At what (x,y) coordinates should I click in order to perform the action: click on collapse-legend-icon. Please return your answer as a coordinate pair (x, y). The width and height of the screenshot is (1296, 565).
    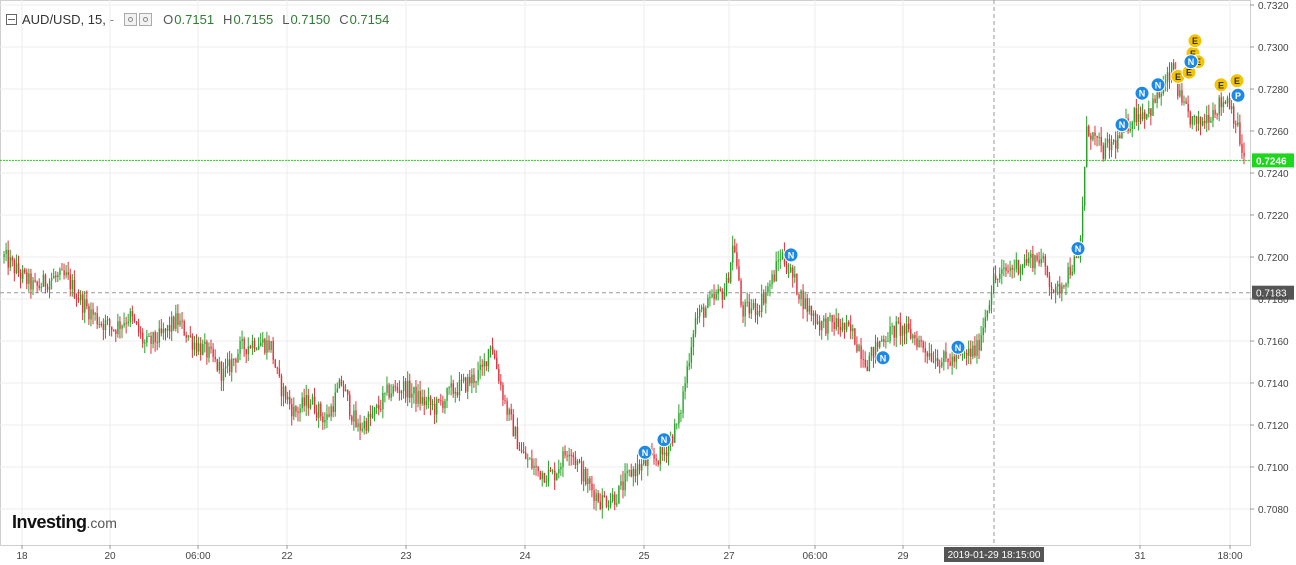
    Looking at the image, I should click on (11, 19).